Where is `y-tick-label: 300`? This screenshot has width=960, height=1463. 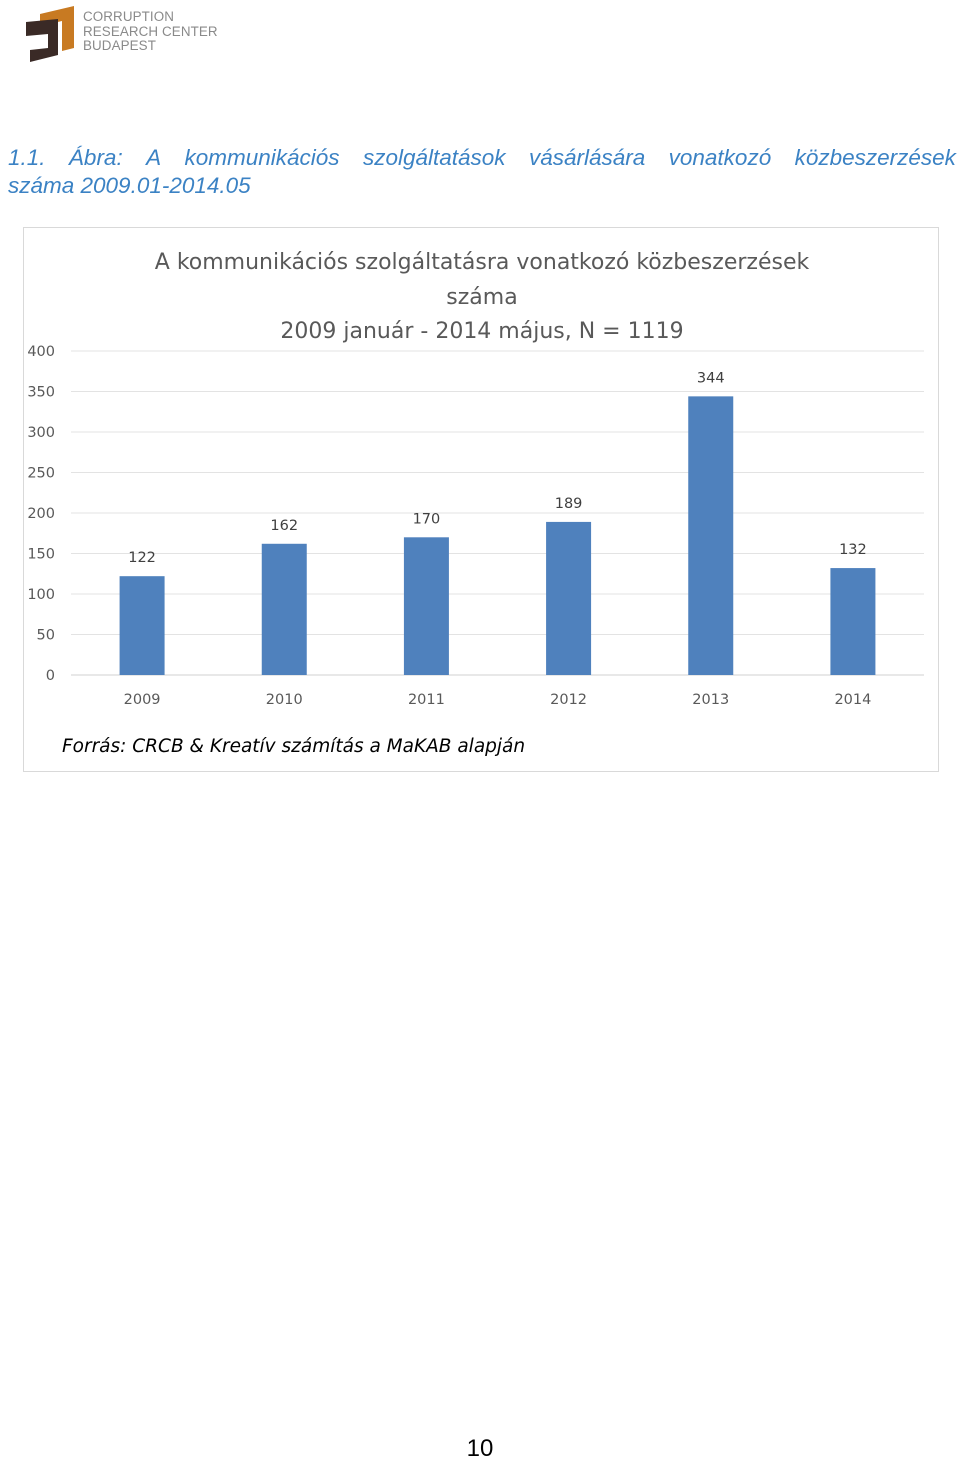 y-tick-label: 300 is located at coordinates (41, 433).